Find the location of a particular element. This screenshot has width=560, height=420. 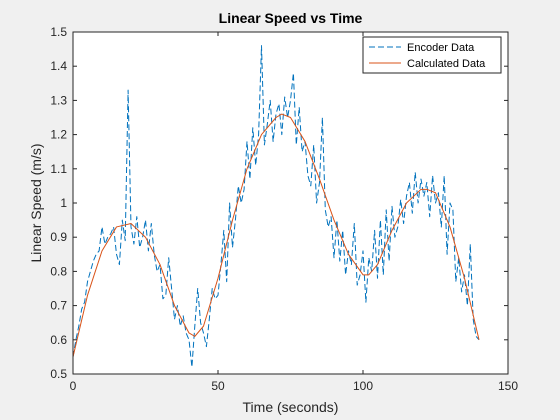

y-tick-label: 1.3 is located at coordinates (58, 100).